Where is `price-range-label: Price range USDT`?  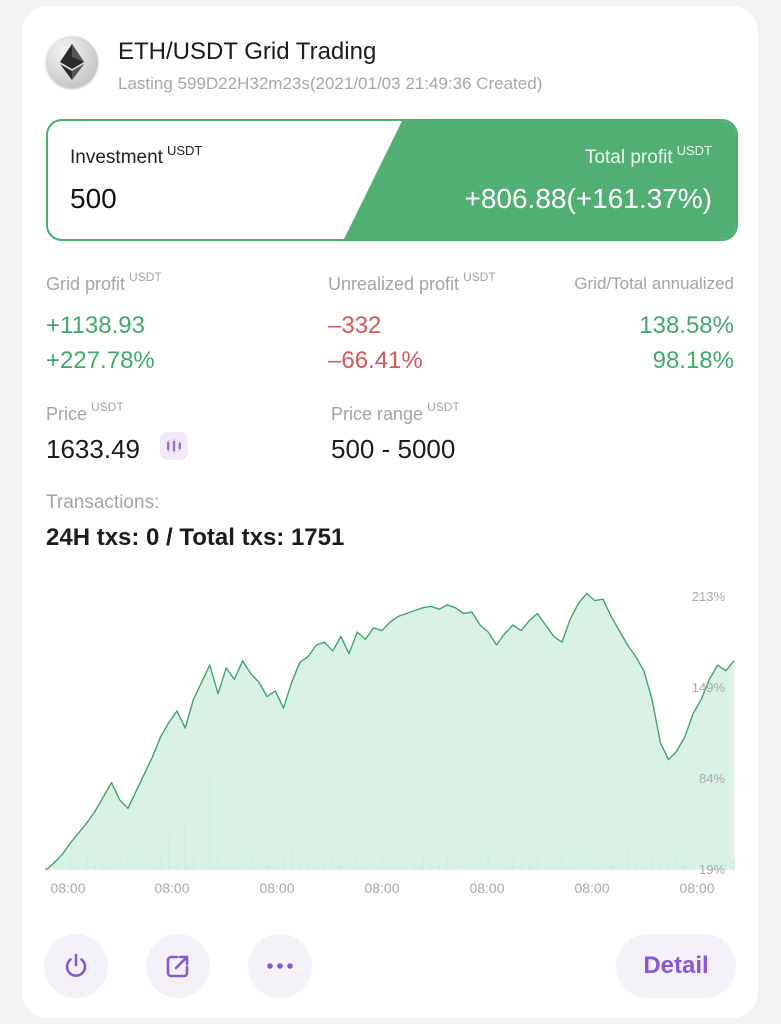 price-range-label: Price range USDT is located at coordinates (395, 412).